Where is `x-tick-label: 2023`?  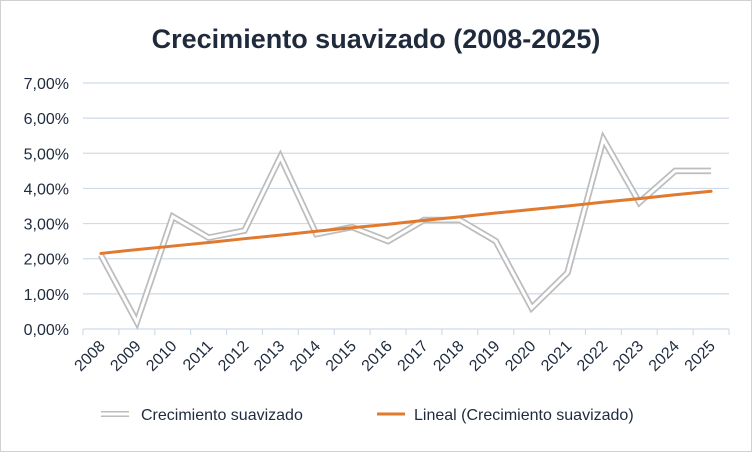 x-tick-label: 2023 is located at coordinates (628, 356).